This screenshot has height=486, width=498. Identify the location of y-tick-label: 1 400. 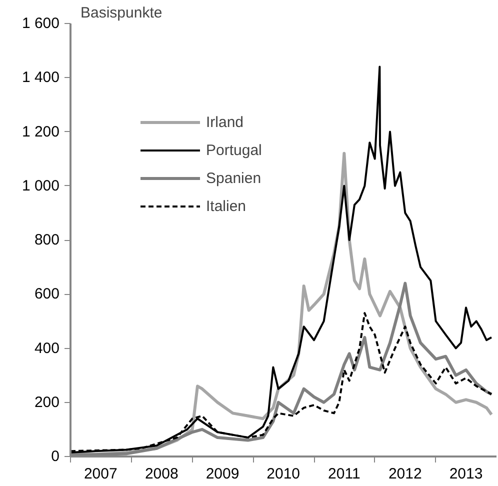
(41, 77).